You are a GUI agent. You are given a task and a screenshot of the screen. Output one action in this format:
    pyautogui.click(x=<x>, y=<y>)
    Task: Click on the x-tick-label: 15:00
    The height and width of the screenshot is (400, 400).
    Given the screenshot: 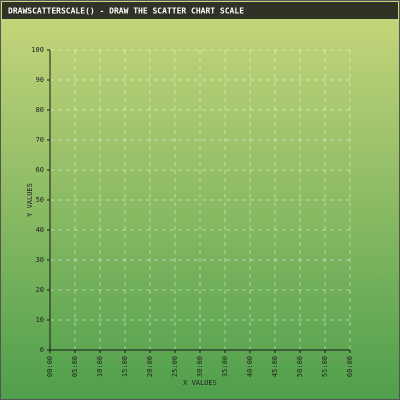 What is the action you would take?
    pyautogui.click(x=125, y=366)
    